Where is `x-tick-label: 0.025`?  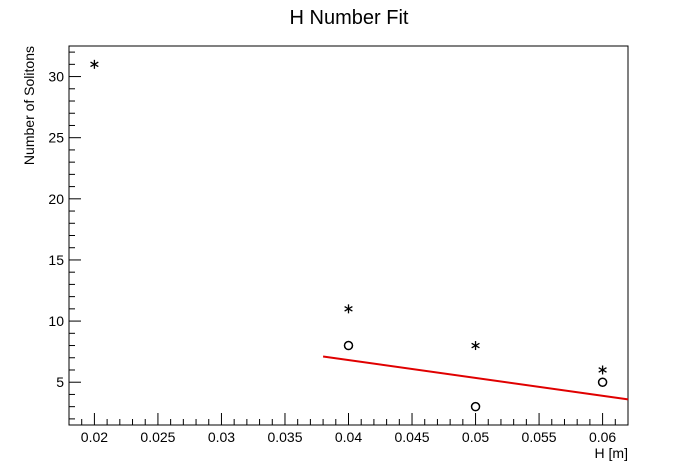 x-tick-label: 0.025 is located at coordinates (157, 437).